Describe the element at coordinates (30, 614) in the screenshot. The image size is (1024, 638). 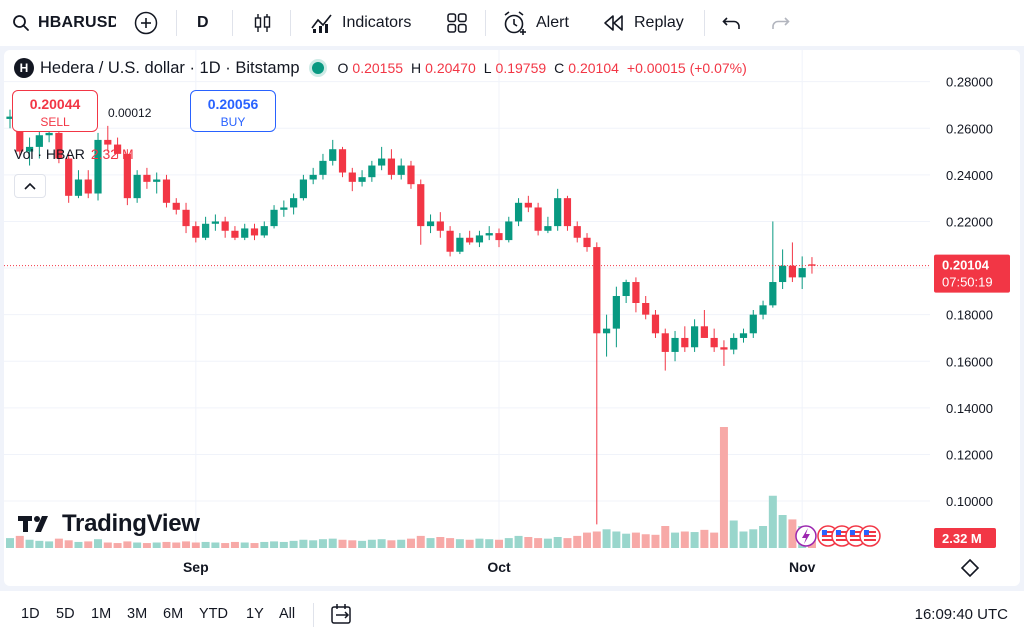
I see `range-1d-button: 1D` at that location.